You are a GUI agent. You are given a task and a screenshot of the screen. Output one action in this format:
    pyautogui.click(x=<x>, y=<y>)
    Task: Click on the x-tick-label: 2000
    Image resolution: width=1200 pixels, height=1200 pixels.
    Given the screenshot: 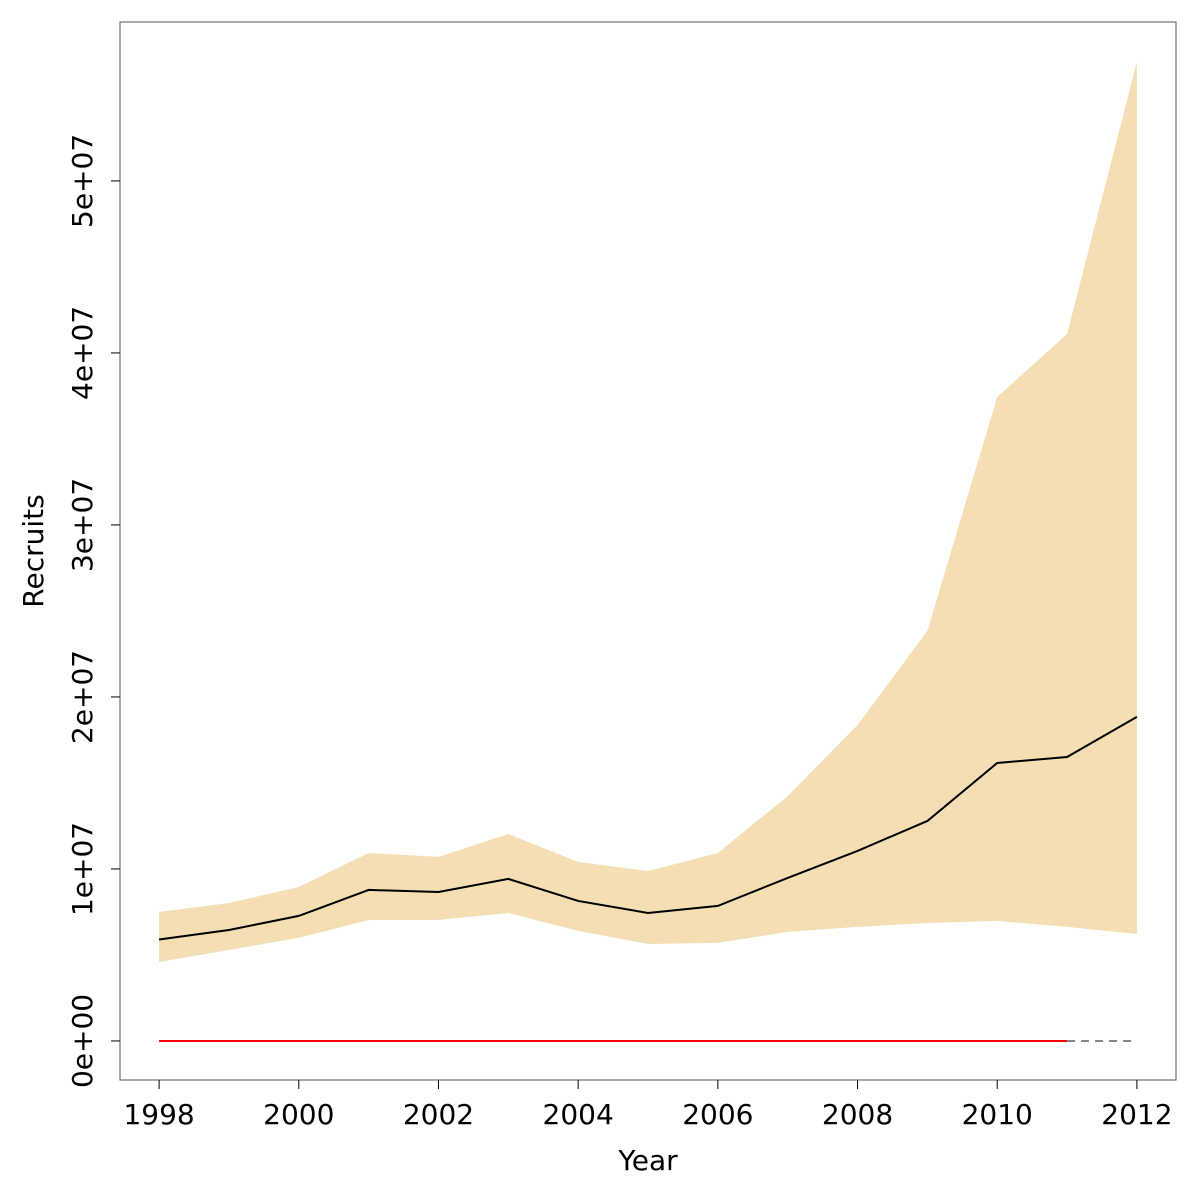 What is the action you would take?
    pyautogui.click(x=298, y=1114)
    